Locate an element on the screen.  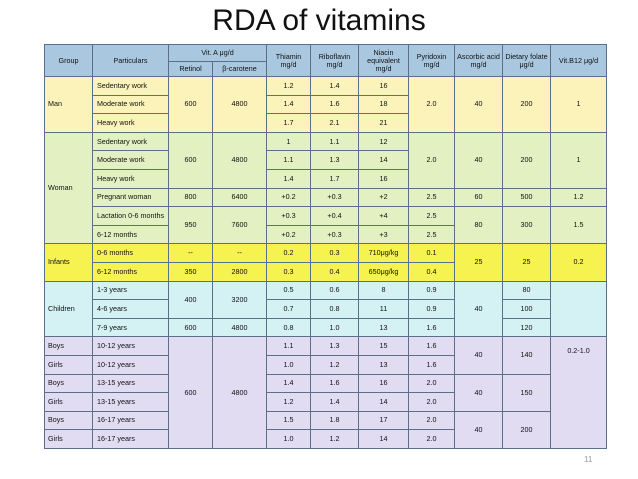
header-particulars: Particulars is located at coordinates (130, 60).